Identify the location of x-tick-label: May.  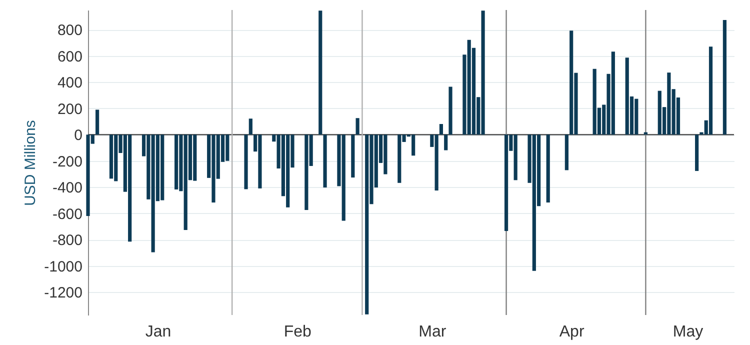
(688, 332).